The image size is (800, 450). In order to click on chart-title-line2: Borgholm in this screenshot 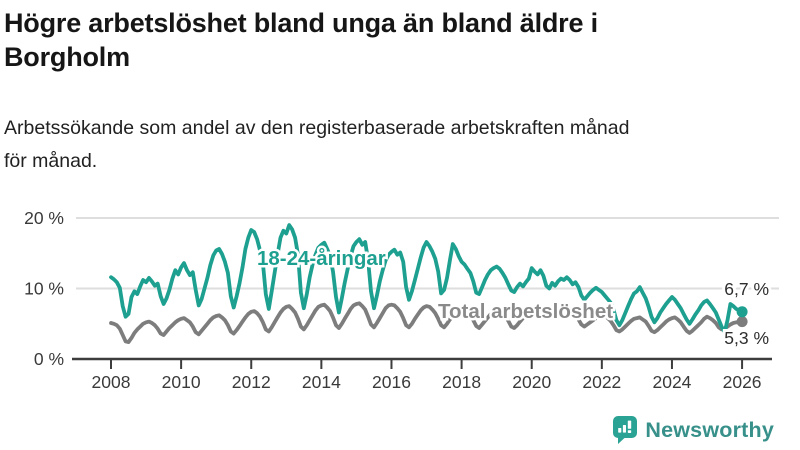, I will do `click(67, 57)`.